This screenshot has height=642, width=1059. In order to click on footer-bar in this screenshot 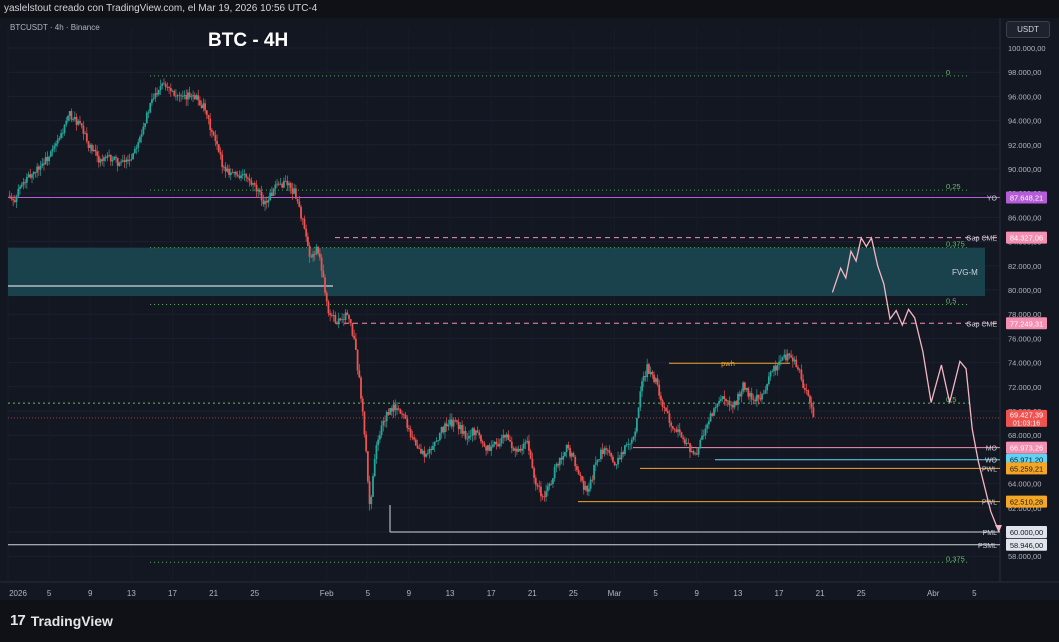, I will do `click(529, 621)`.